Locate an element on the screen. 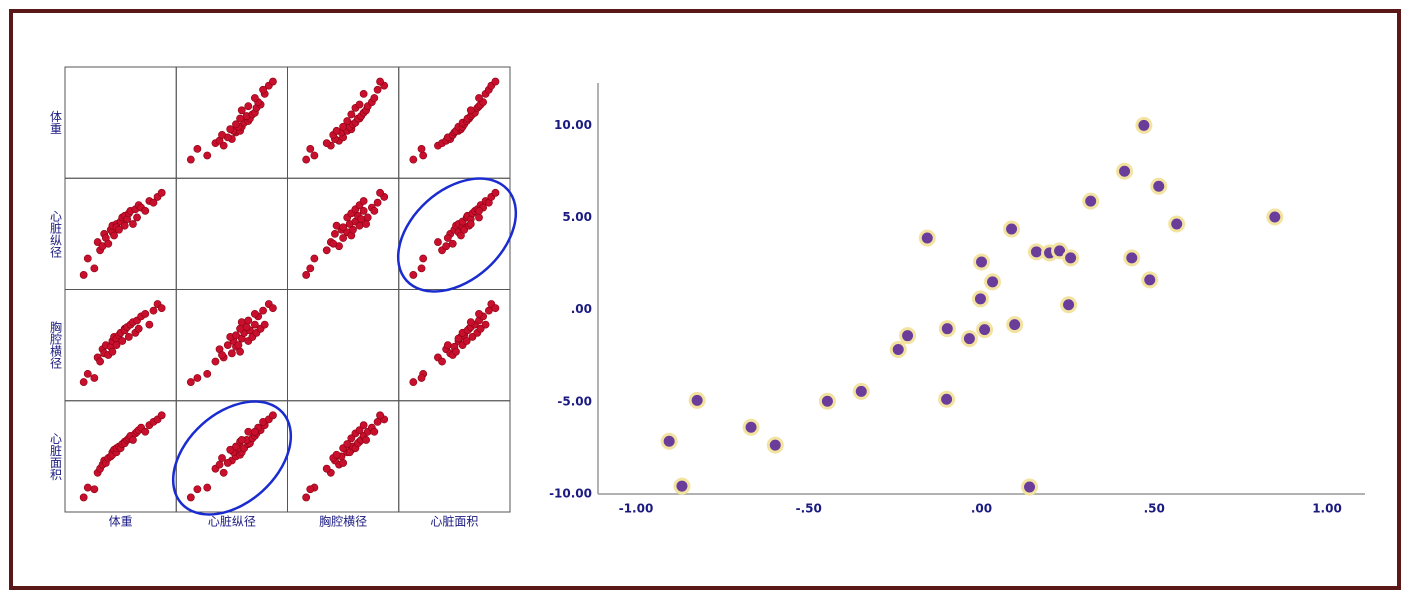  x-label: 体重 is located at coordinates (121, 522).